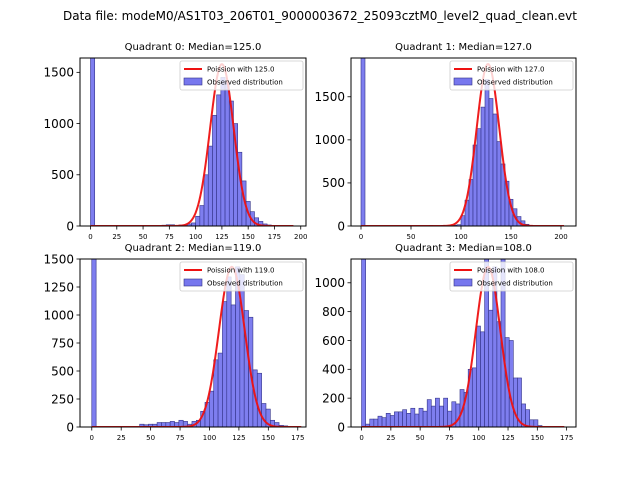 The image size is (640, 480). I want to click on panel-title: Quadrant 1: Median=127.0, so click(463, 47).